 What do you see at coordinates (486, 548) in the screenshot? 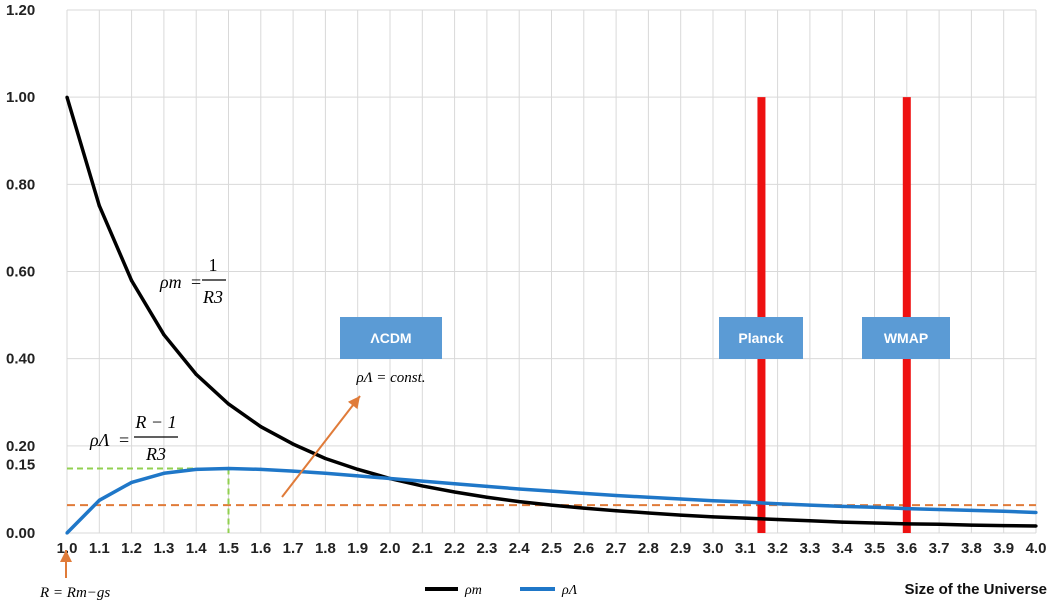
I see `x-tick-label: 2.3` at bounding box center [486, 548].